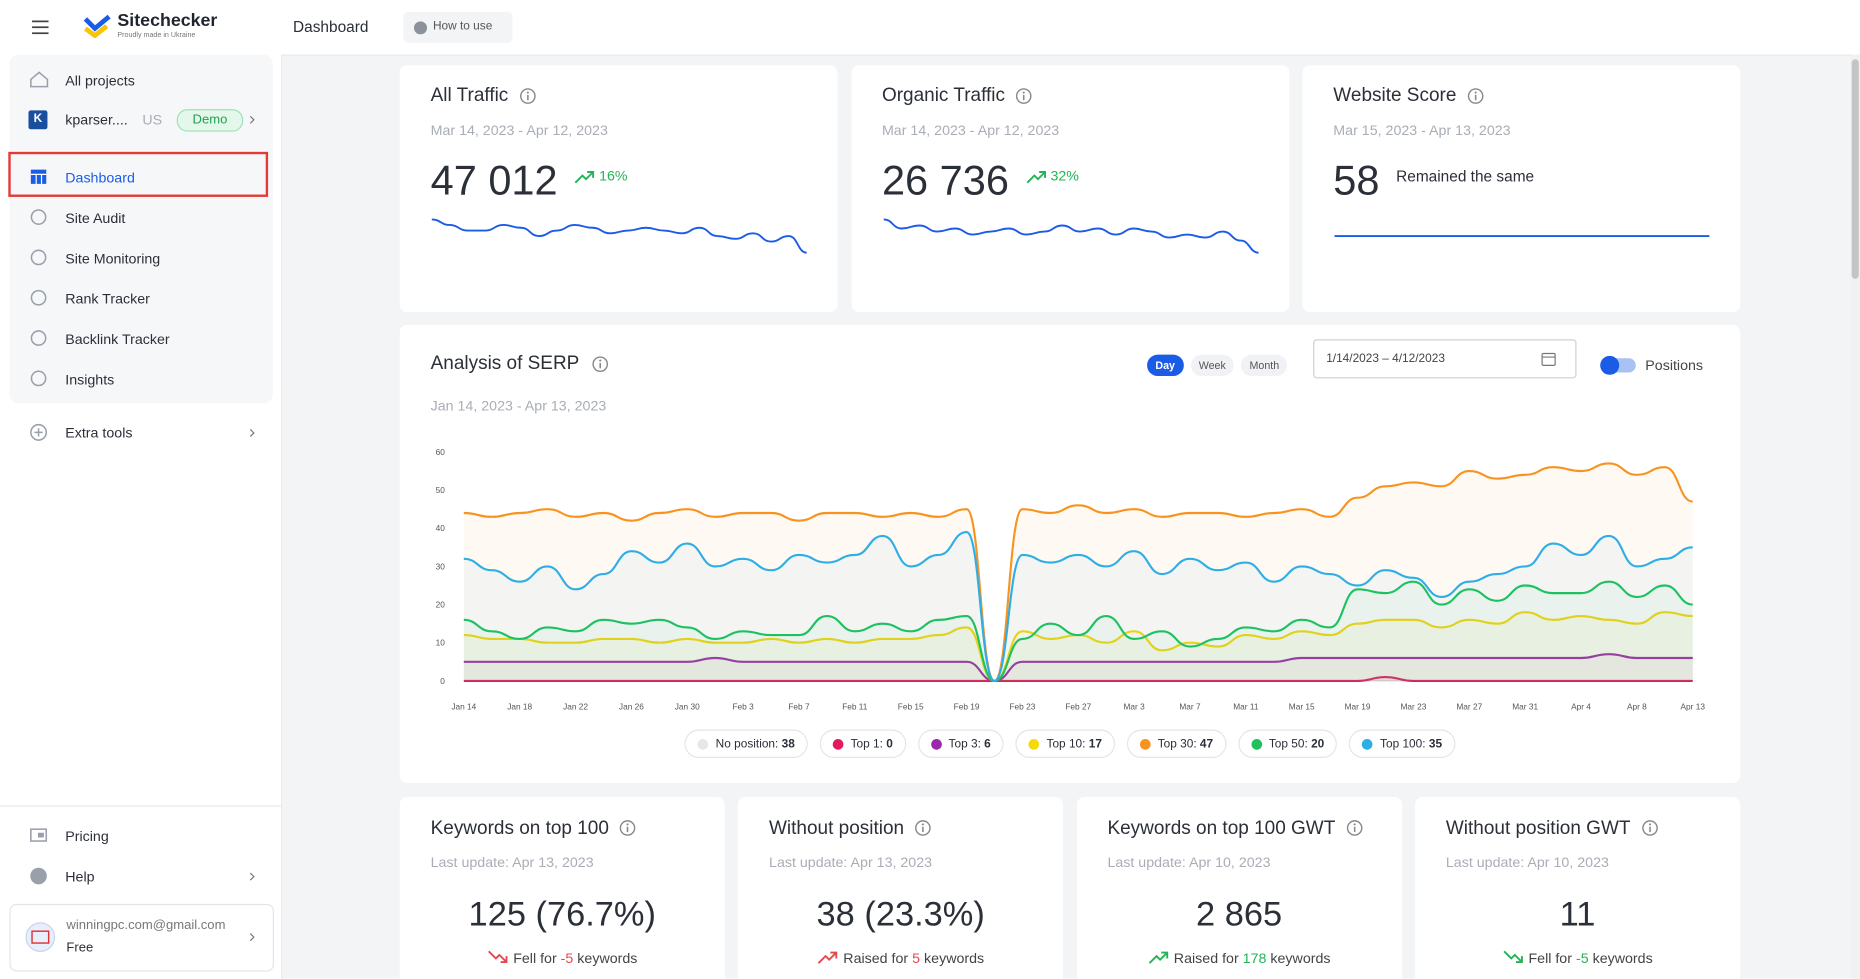 This screenshot has height=979, width=1860. Describe the element at coordinates (40, 27) in the screenshot. I see `menu-icon` at that location.